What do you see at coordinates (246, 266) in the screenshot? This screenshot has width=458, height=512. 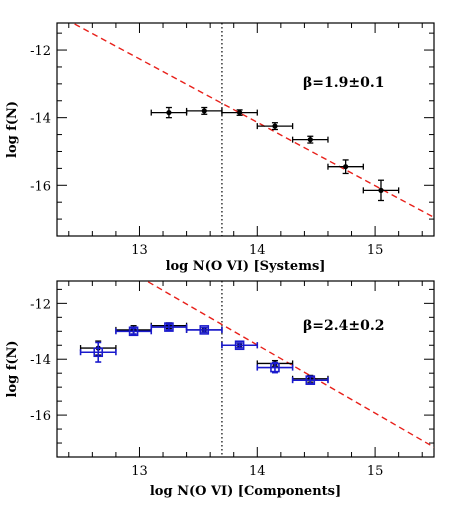 I see `x-axis-label: log N(O VI) [Systems]` at bounding box center [246, 266].